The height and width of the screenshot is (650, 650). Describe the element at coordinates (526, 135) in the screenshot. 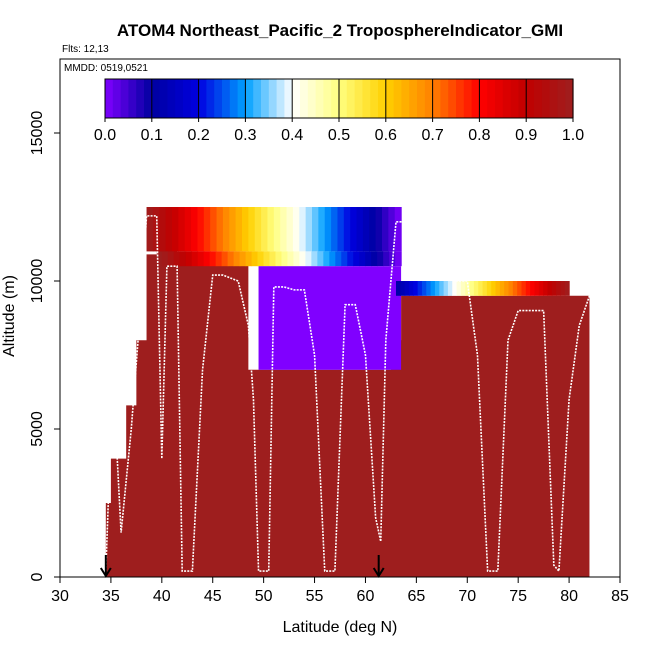

I see `colorbar-tick-label: 0.9` at that location.